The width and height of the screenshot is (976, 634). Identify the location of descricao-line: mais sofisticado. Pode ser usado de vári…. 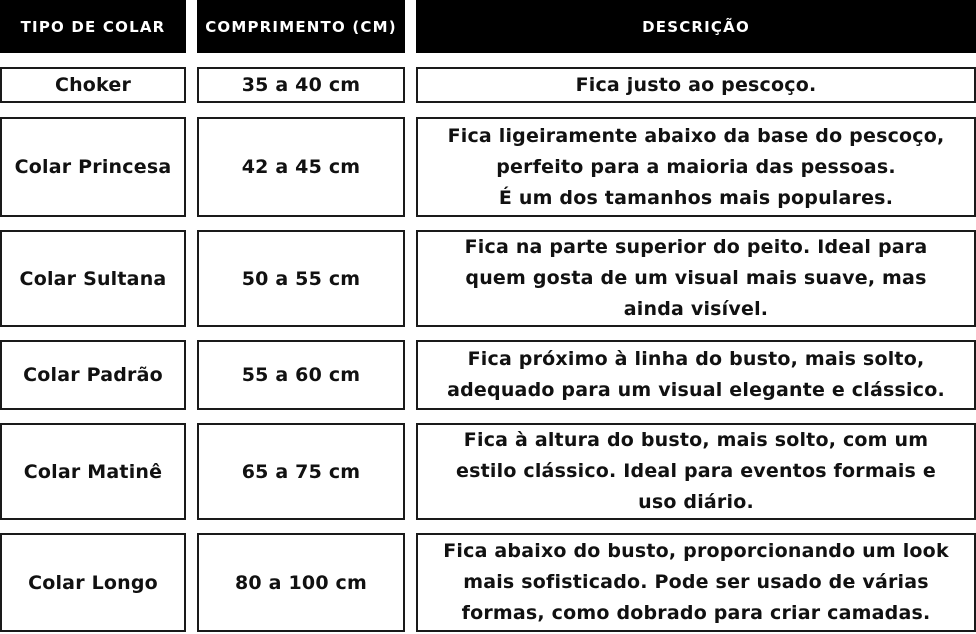
(696, 582).